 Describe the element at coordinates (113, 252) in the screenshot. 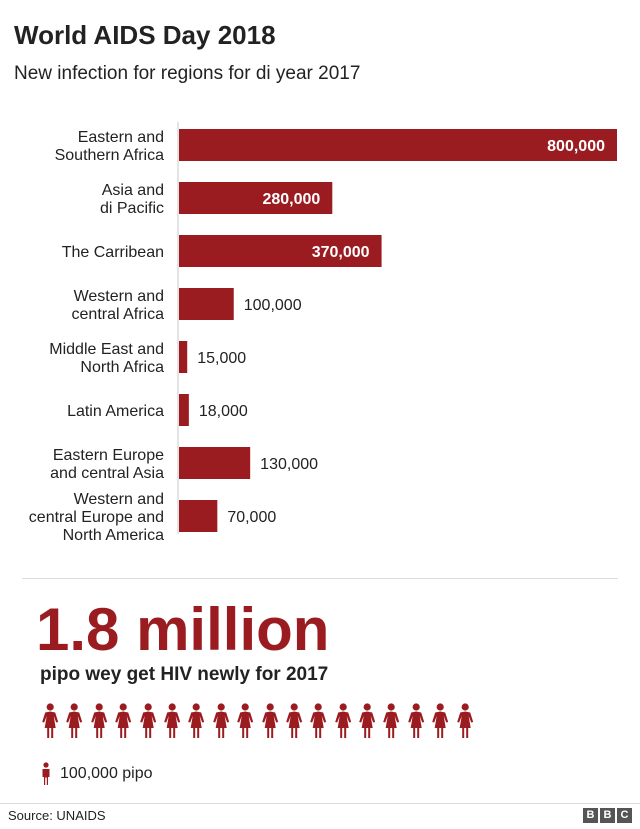

I see `category-label: The Carribean` at that location.